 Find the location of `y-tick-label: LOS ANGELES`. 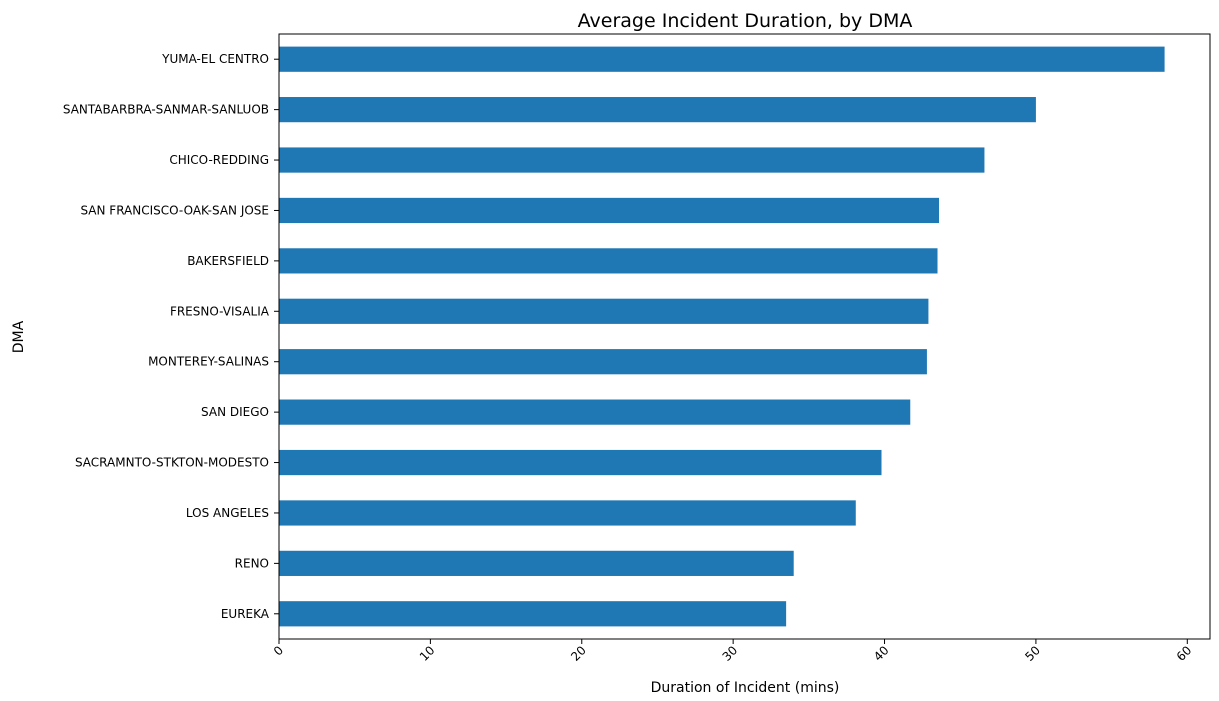

y-tick-label: LOS ANGELES is located at coordinates (227, 513).